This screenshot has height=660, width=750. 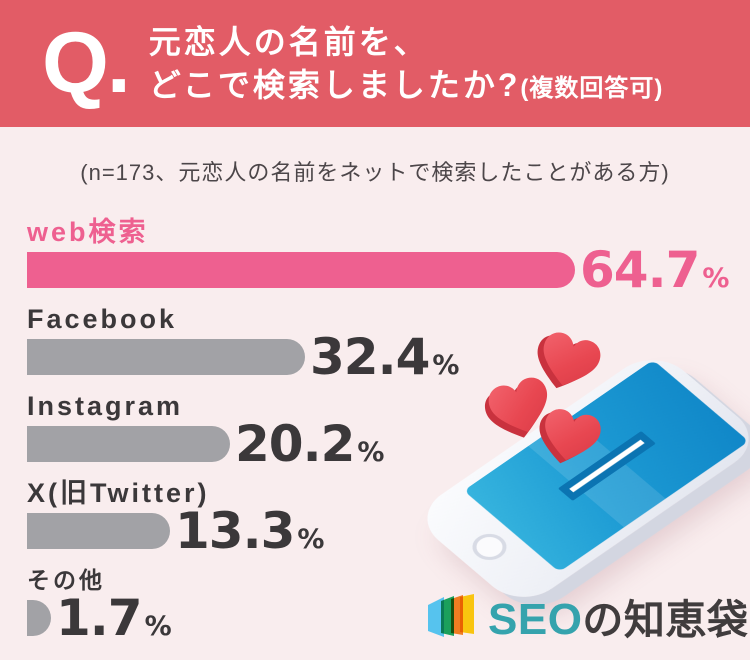 I want to click on bar-label: Instagram, so click(x=105, y=406).